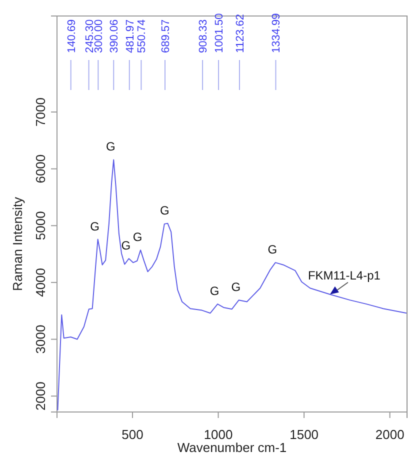 The image size is (408, 458). What do you see at coordinates (40, 112) in the screenshot?
I see `y-tick-label: 7000` at bounding box center [40, 112].